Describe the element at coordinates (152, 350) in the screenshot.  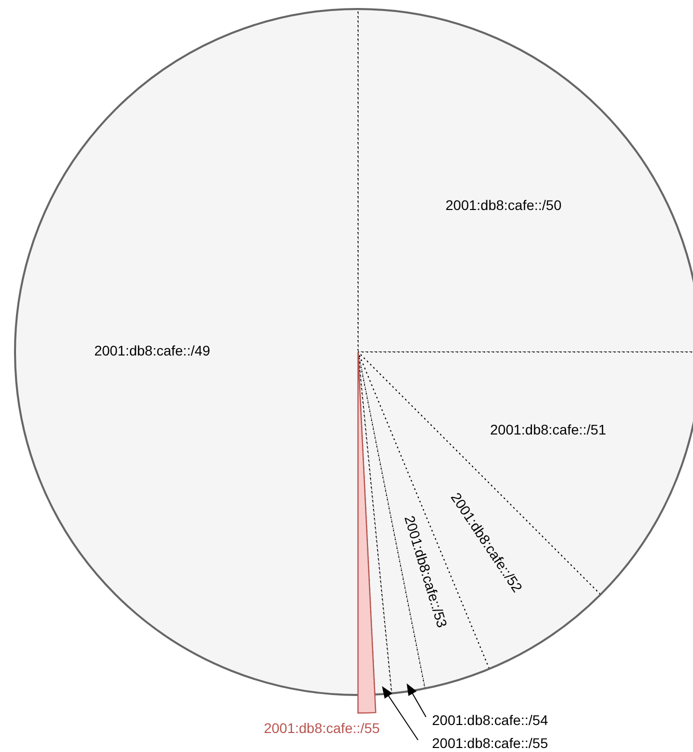
I see `slice-label: 2001:db8:cafe::/49` at that location.